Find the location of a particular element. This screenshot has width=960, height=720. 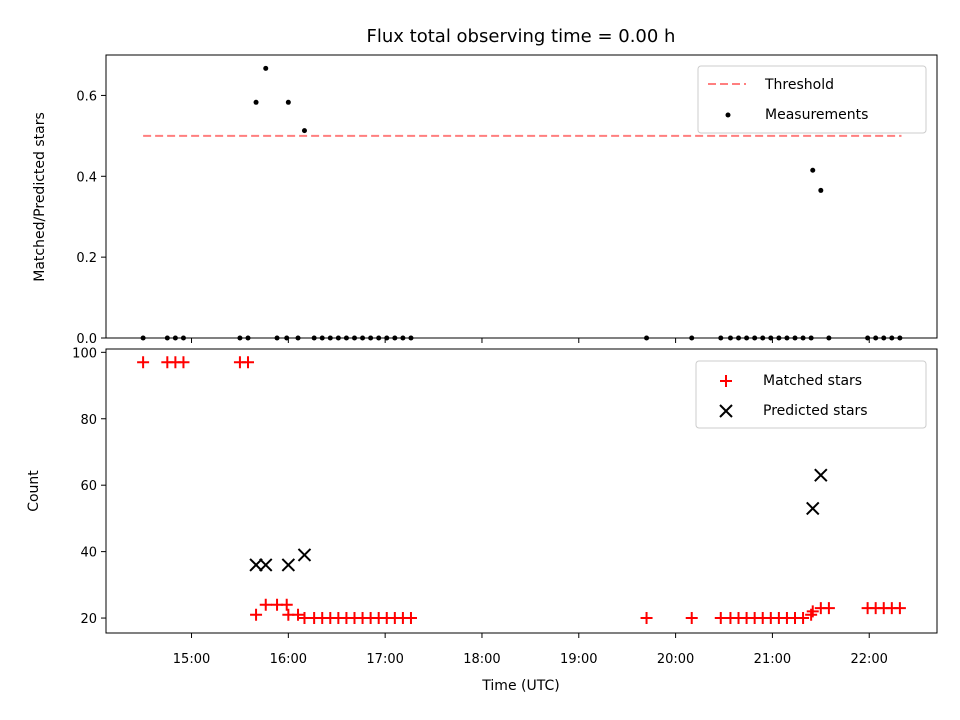

legend-threshold-label: Threshold is located at coordinates (799, 85).